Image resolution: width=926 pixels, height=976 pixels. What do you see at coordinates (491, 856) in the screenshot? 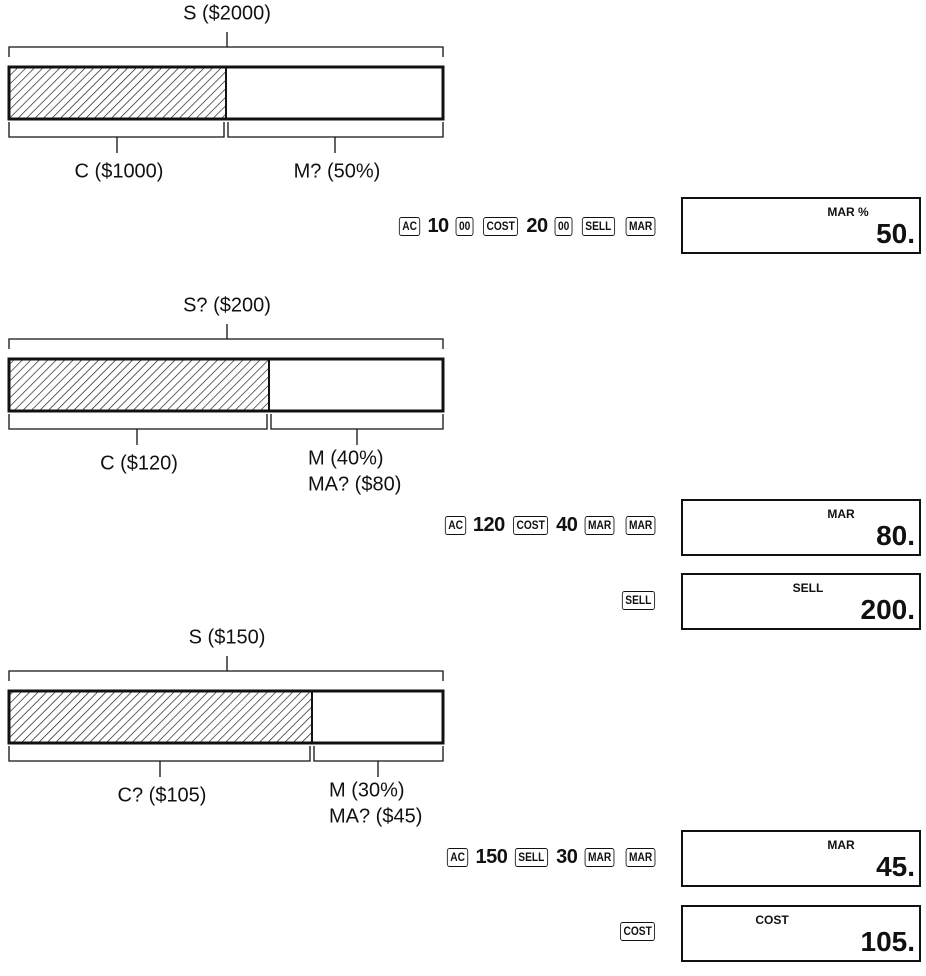
I see `number: 150` at bounding box center [491, 856].